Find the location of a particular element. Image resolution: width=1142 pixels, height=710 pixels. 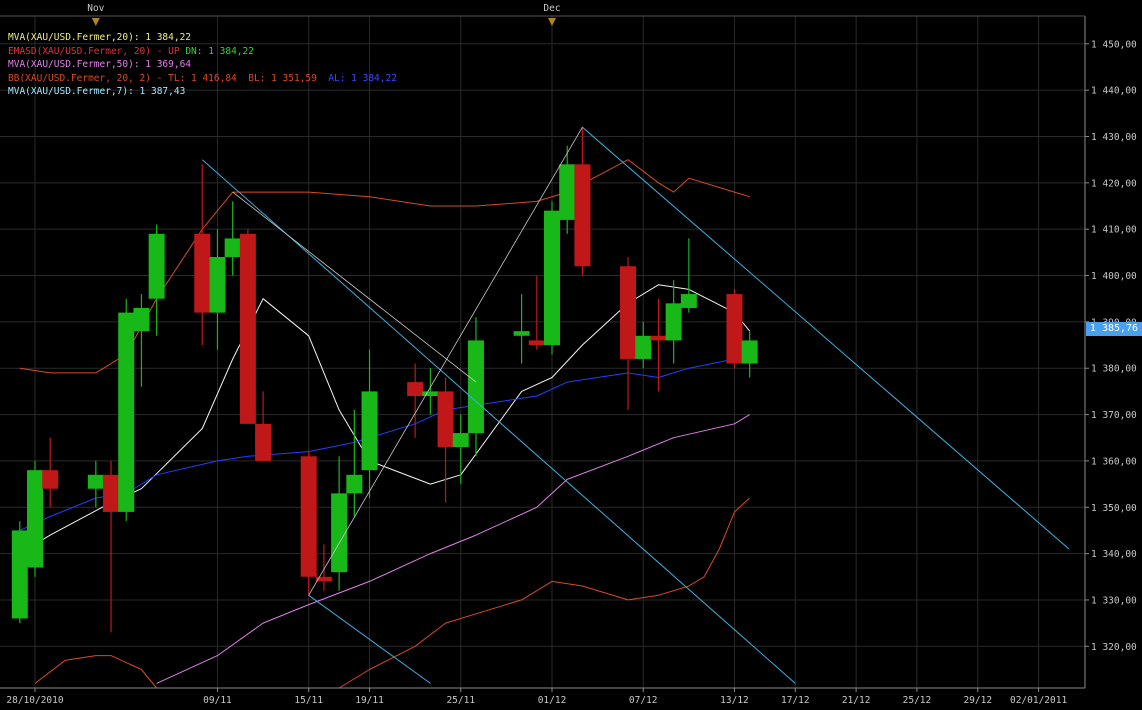

x-tick-label: 25/12 is located at coordinates (917, 700).